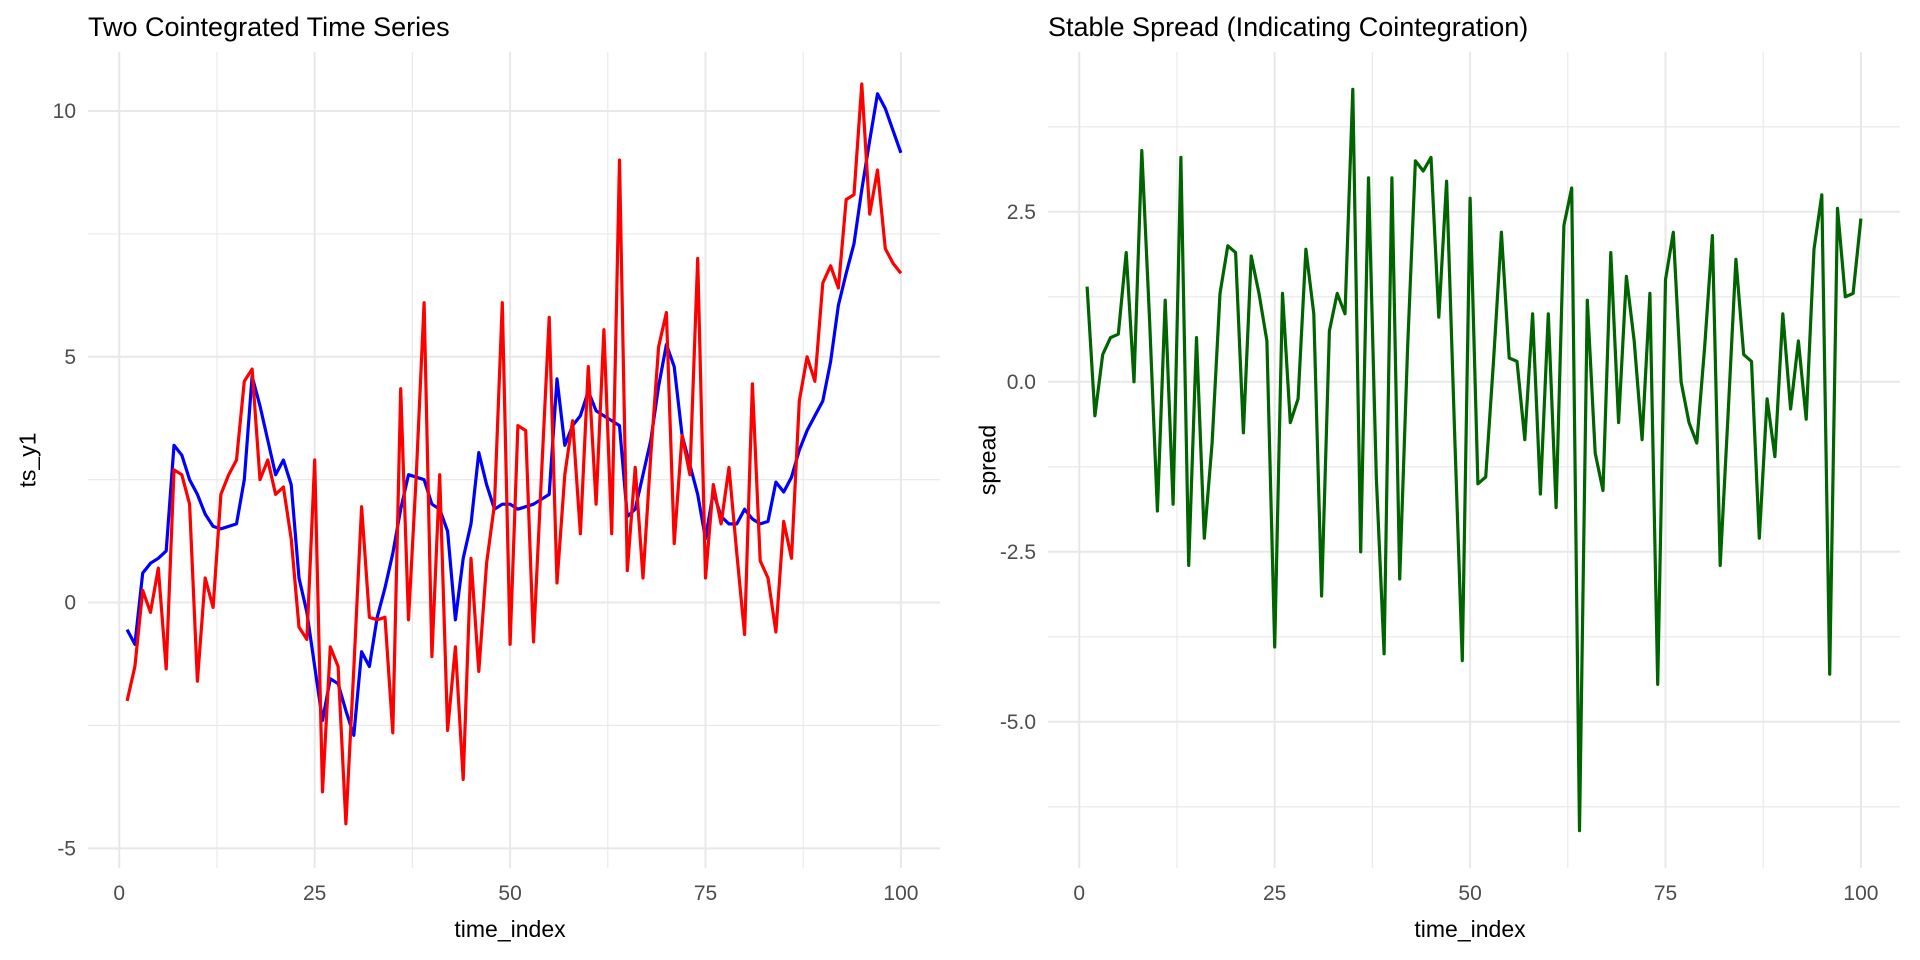  Describe the element at coordinates (1018, 722) in the screenshot. I see `y-tick-label: -5.0` at that location.